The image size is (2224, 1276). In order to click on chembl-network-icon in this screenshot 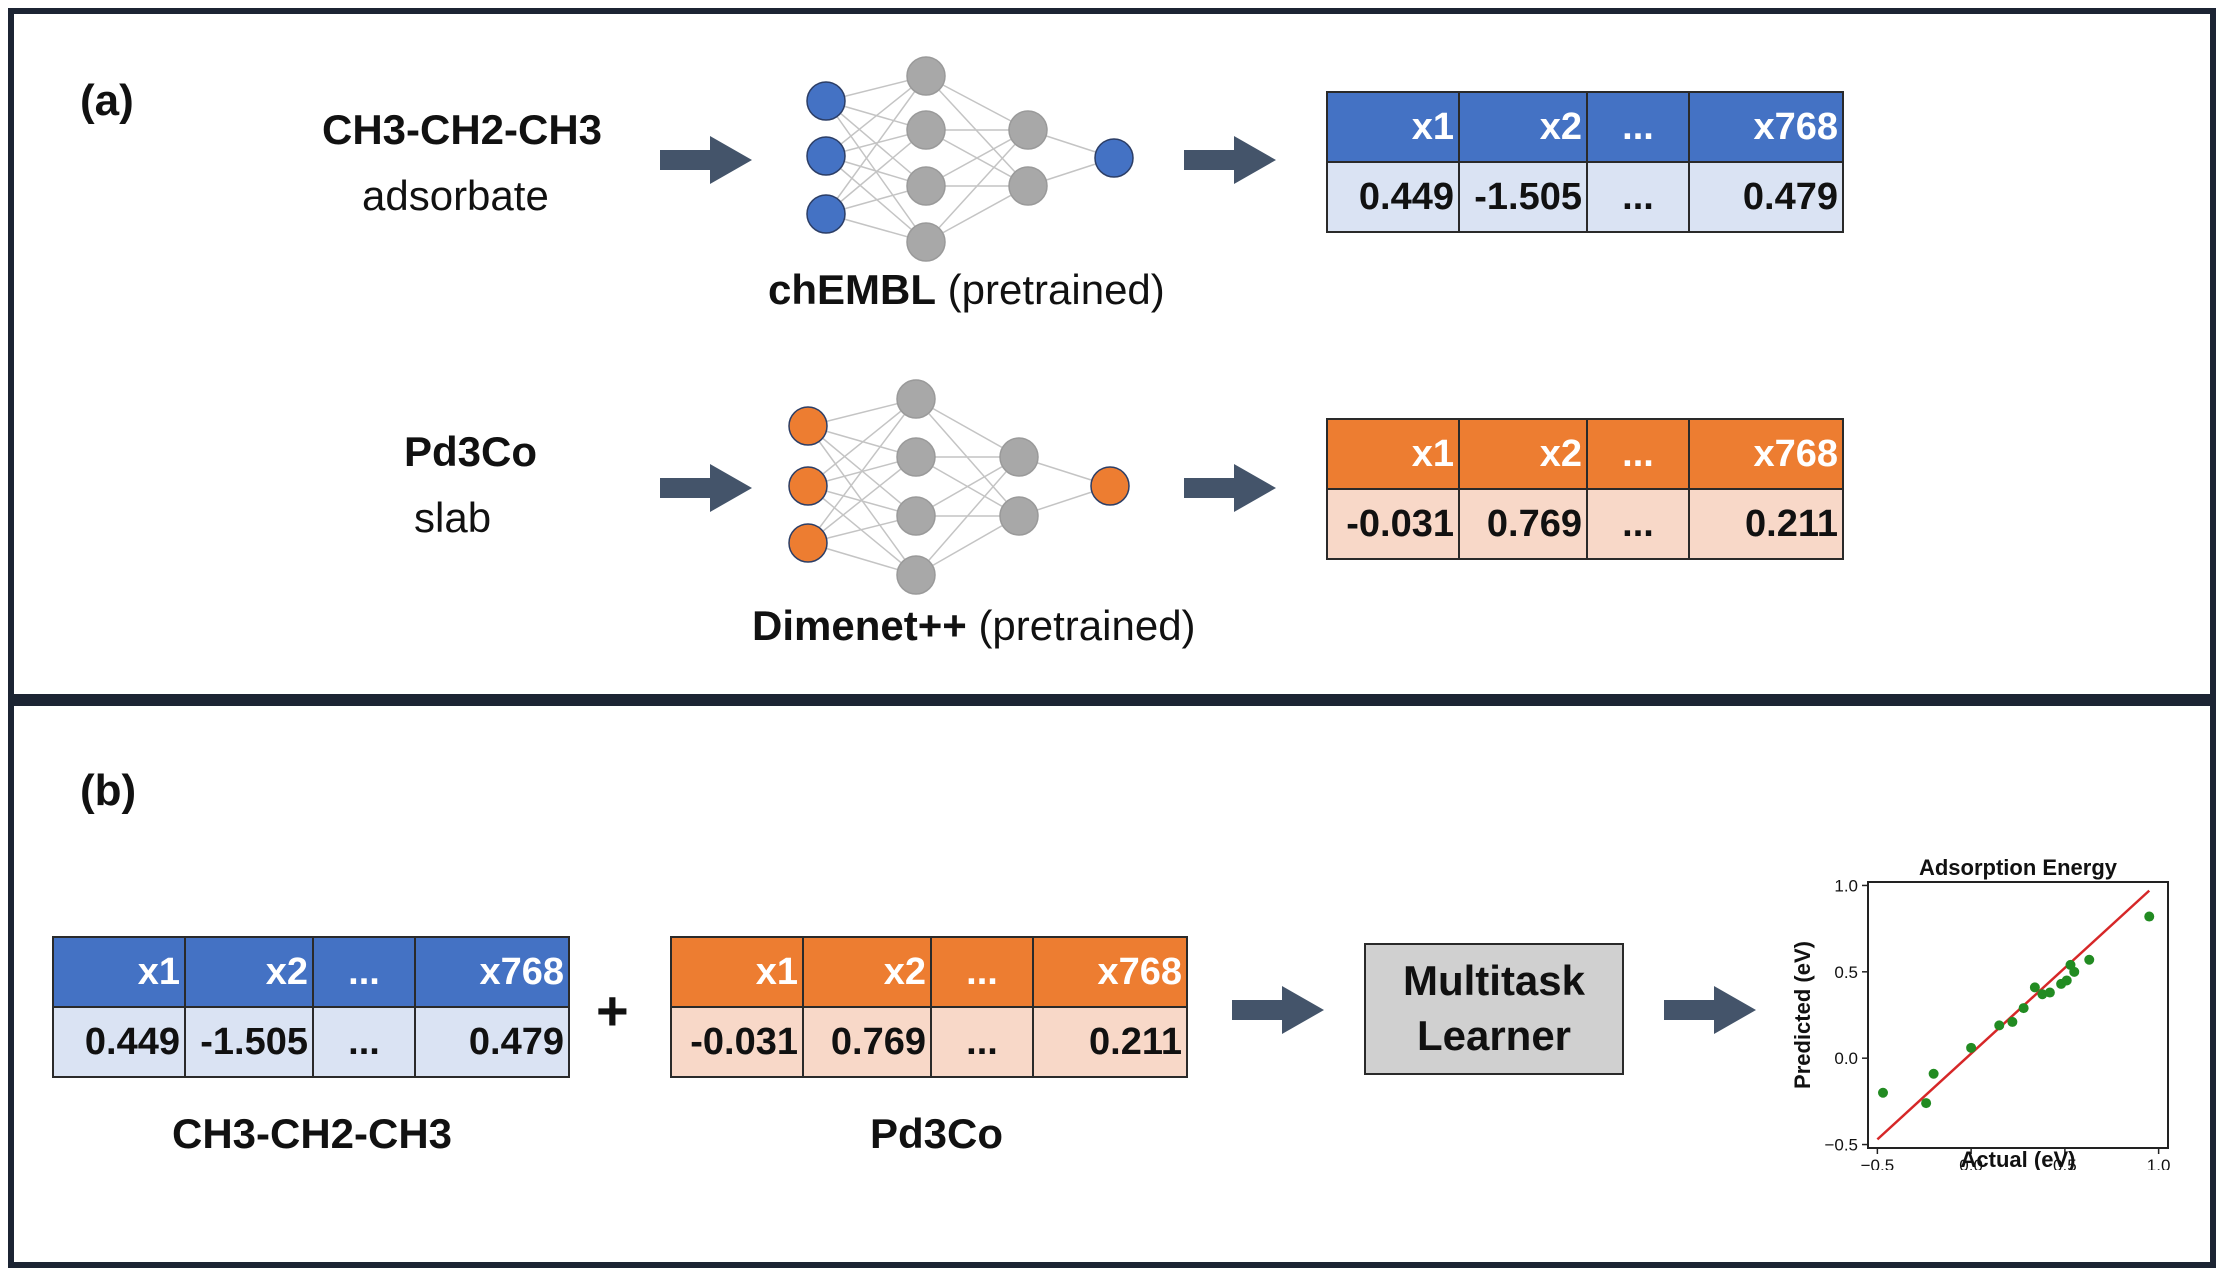, I will do `click(970, 159)`.